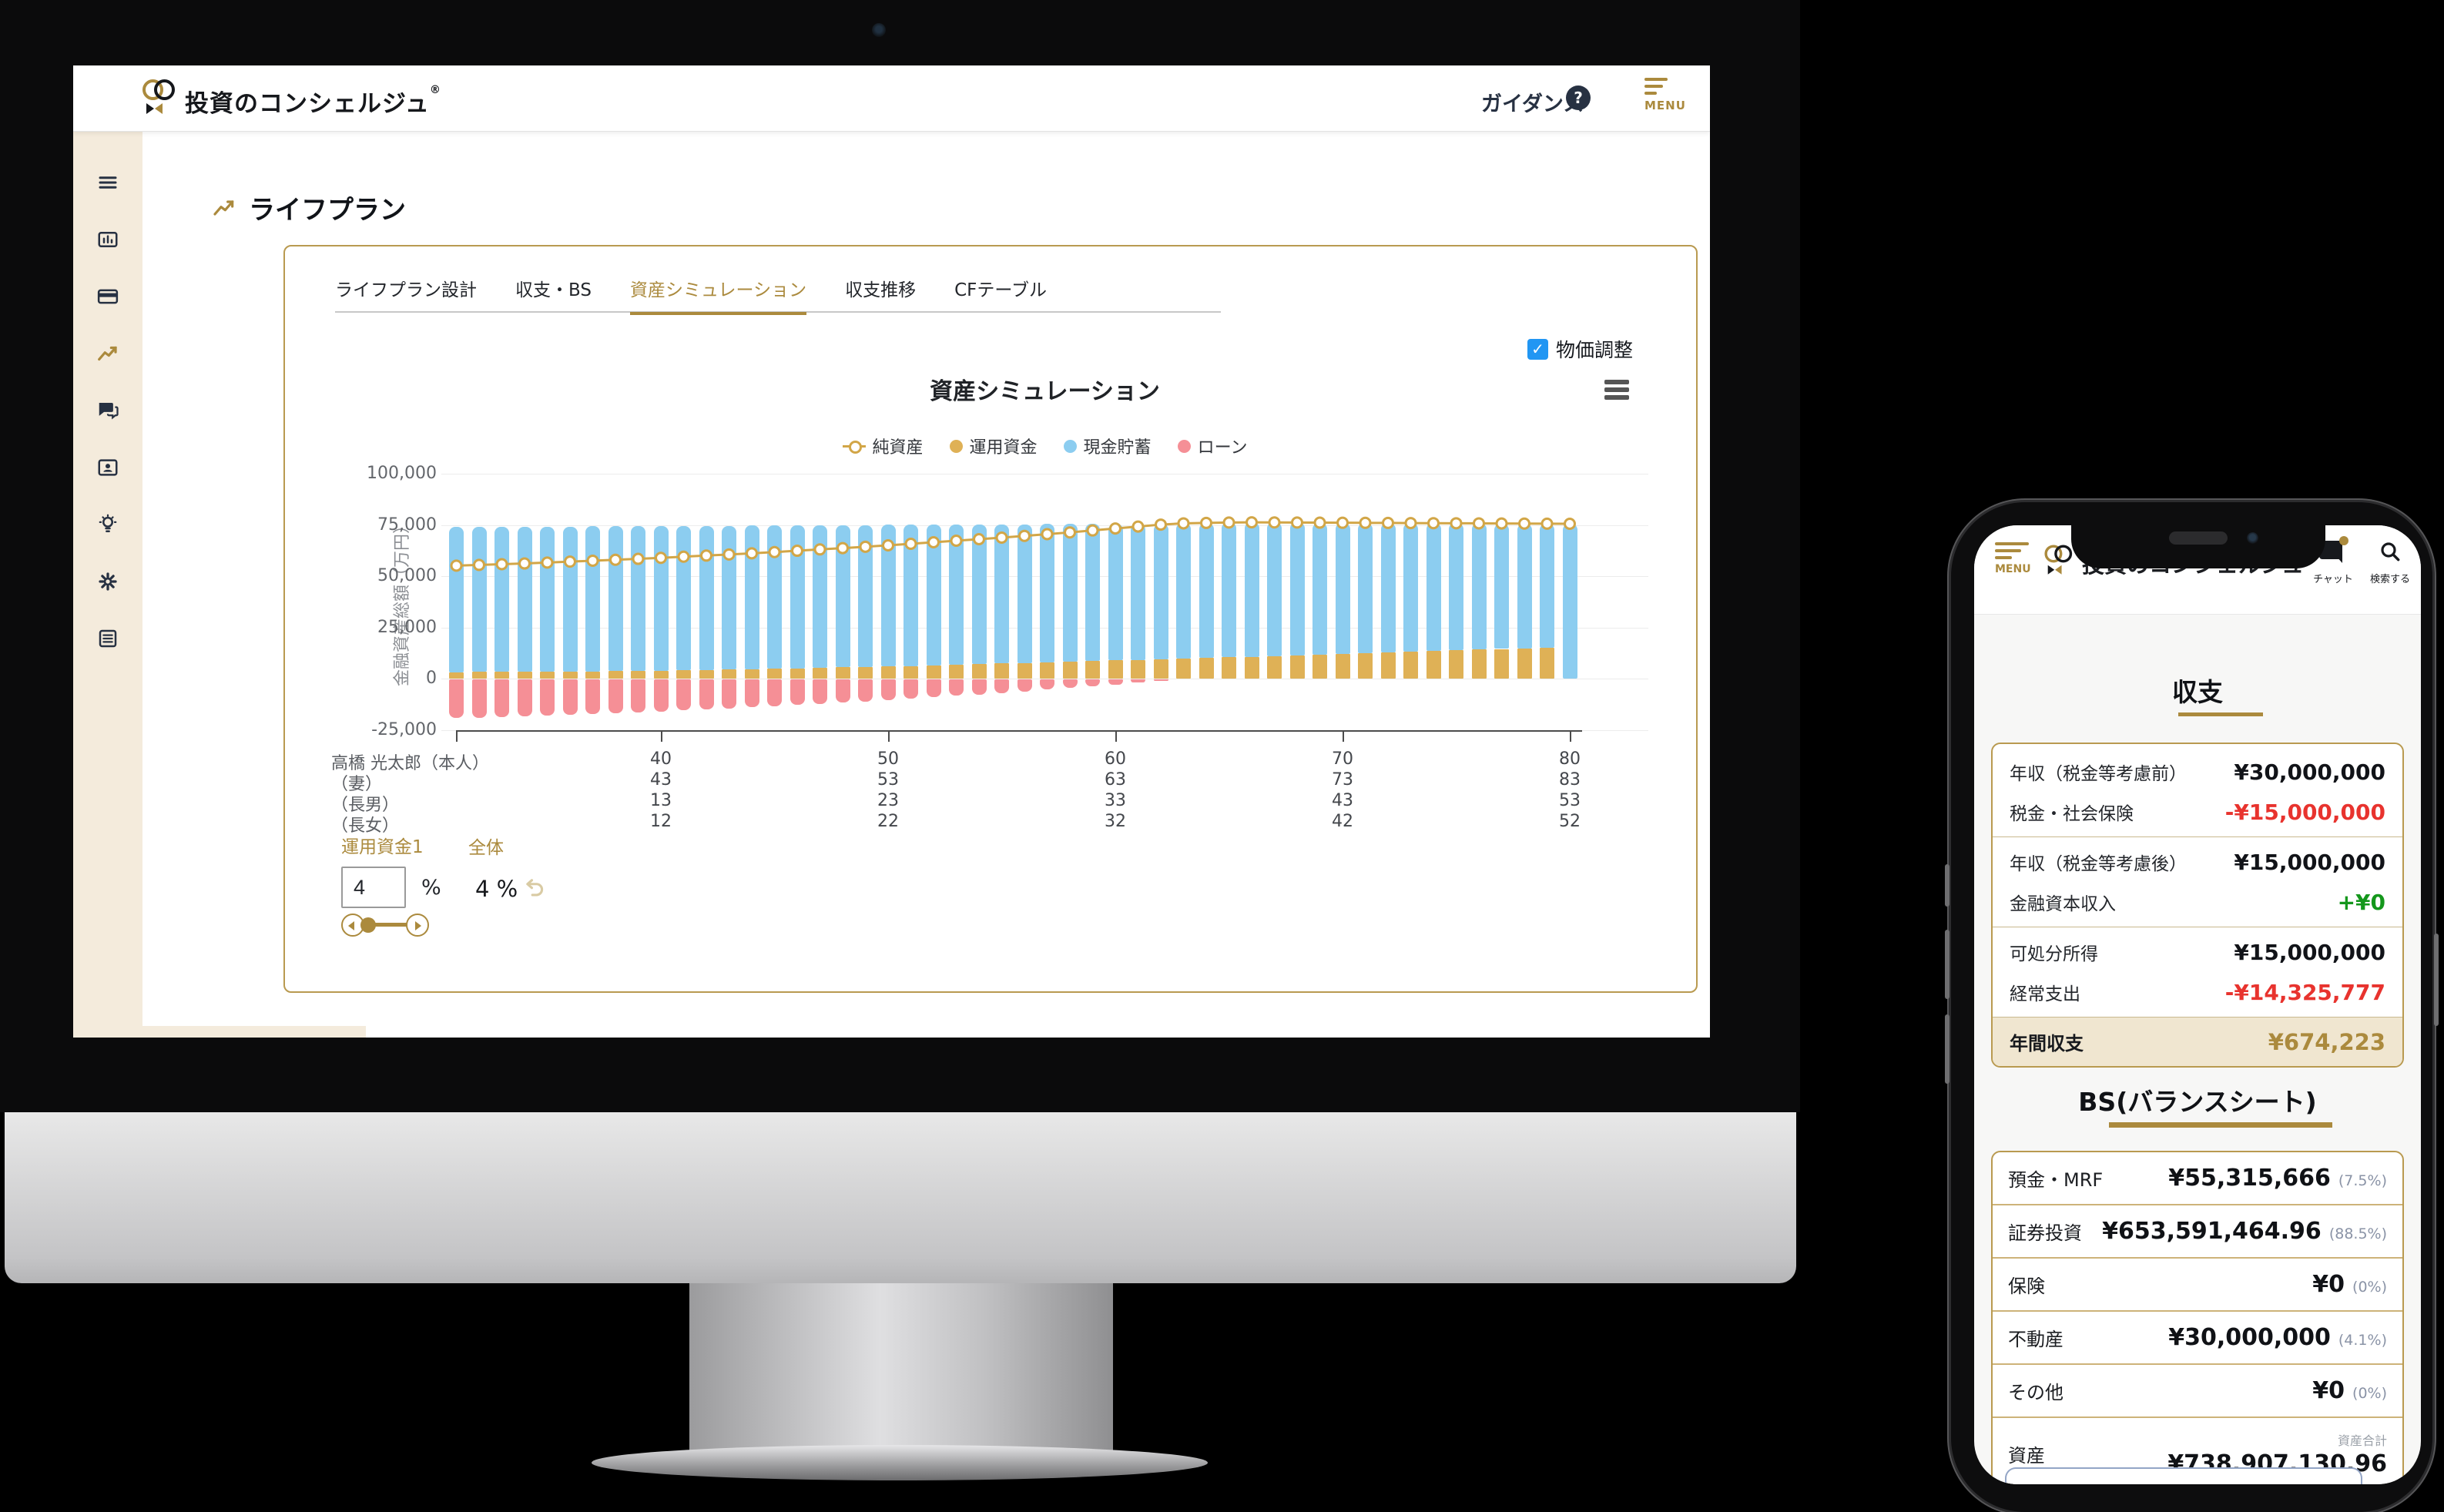 This screenshot has height=1512, width=2444. What do you see at coordinates (1595, 350) in the screenshot?
I see `price-adjust-label: 物価調整` at bounding box center [1595, 350].